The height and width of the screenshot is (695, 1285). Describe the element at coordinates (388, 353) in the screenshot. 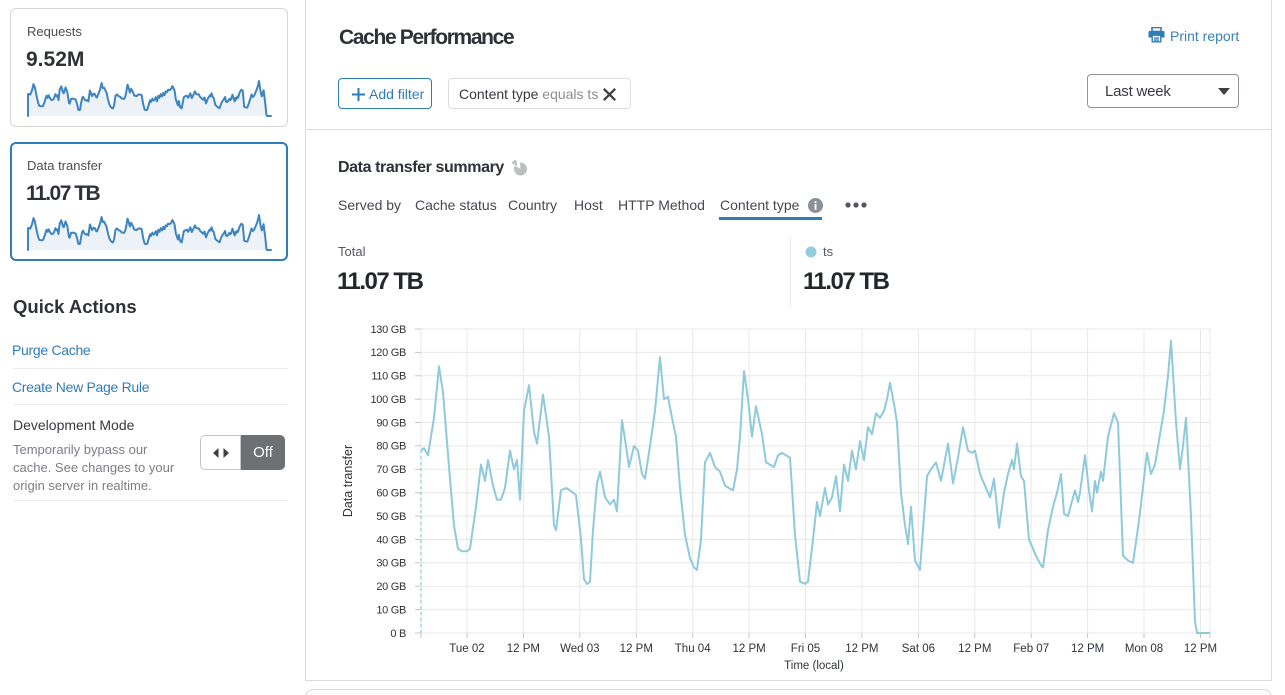

I see `svg-text: 120 GB` at that location.